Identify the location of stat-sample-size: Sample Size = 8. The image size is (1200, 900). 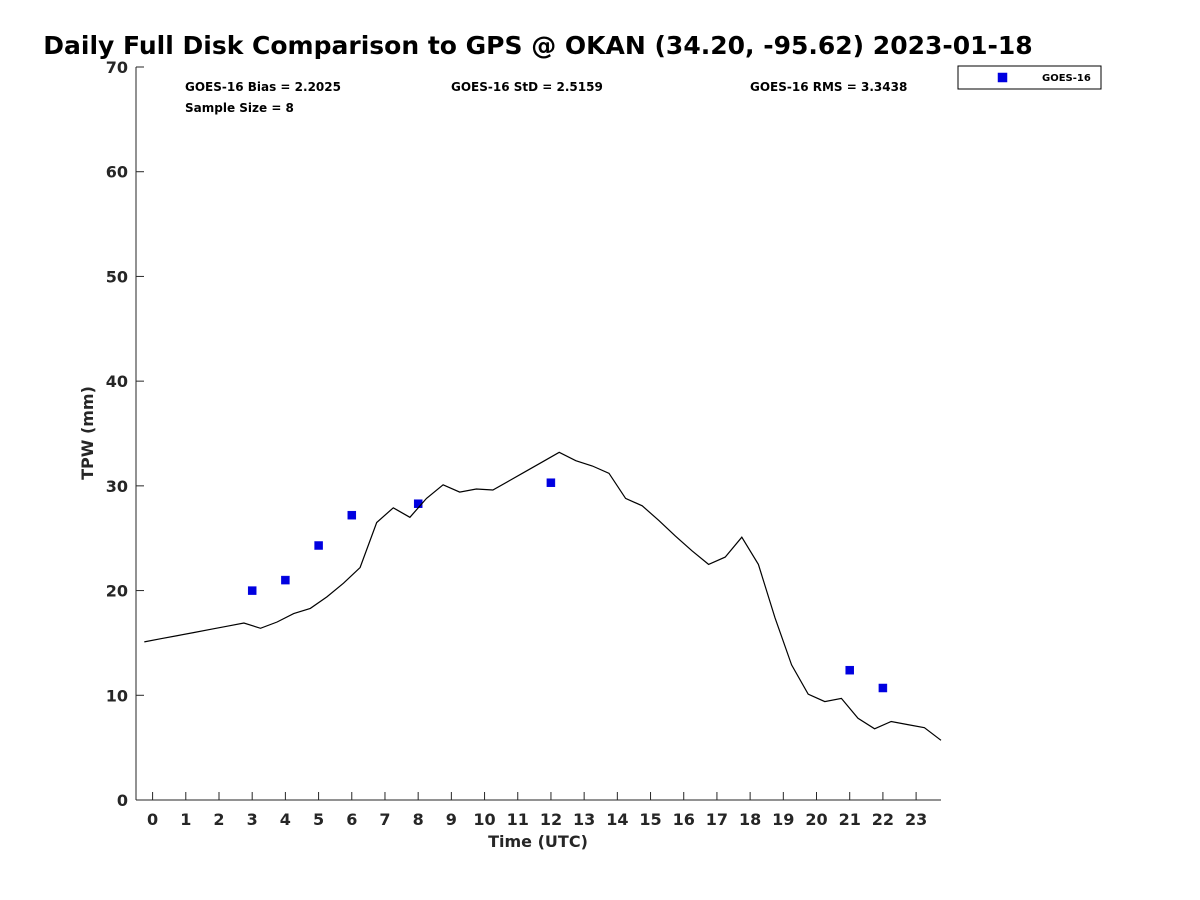
(239, 108).